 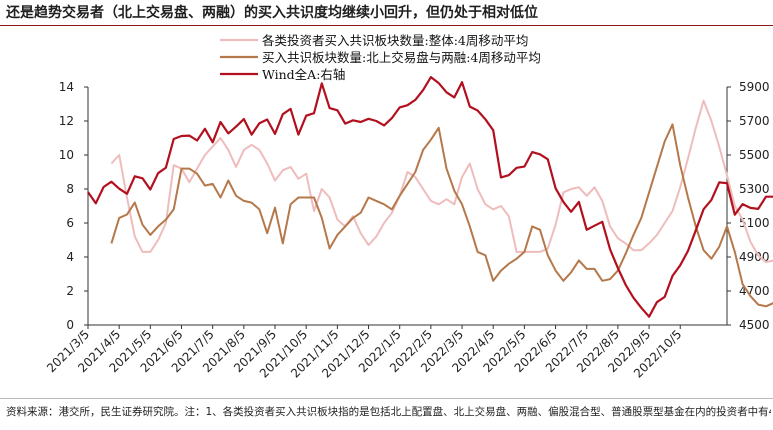 I want to click on right-tick-label: 5100, so click(x=754, y=223).